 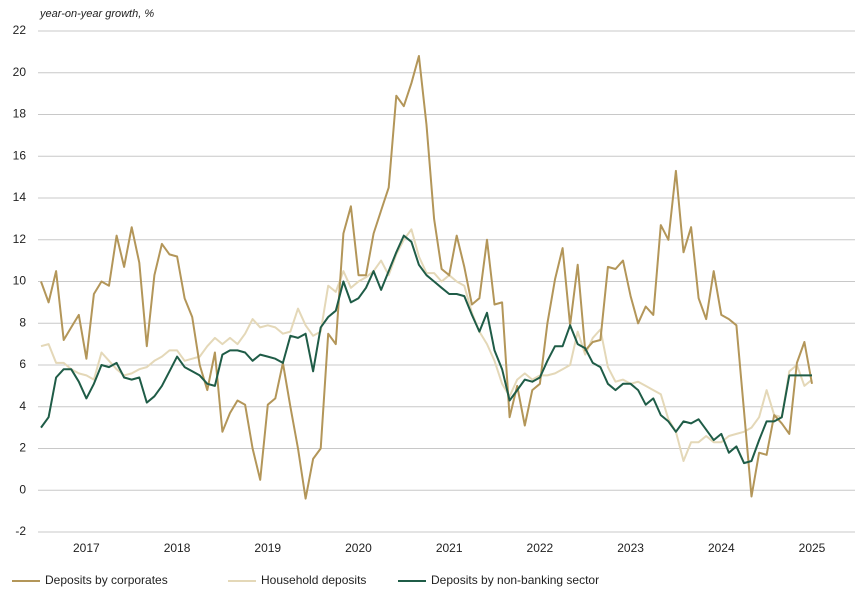 I want to click on y-tick-label: 6, so click(x=22, y=364).